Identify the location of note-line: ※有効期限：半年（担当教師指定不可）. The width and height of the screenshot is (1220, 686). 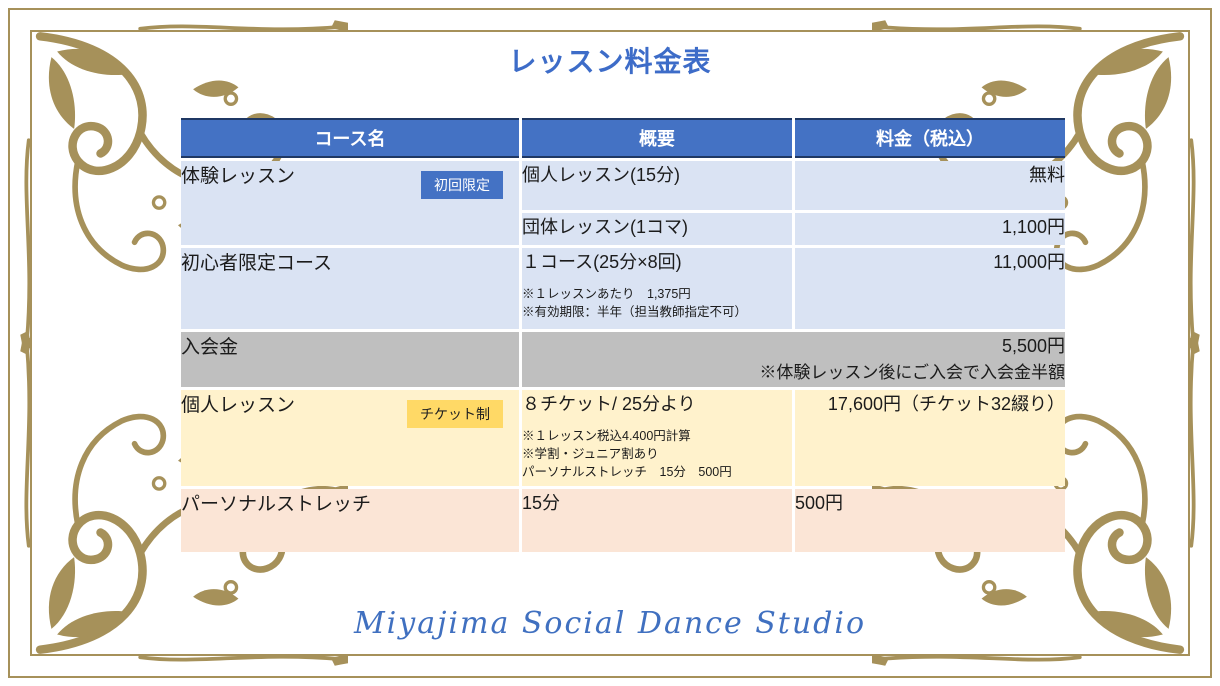
(635, 312).